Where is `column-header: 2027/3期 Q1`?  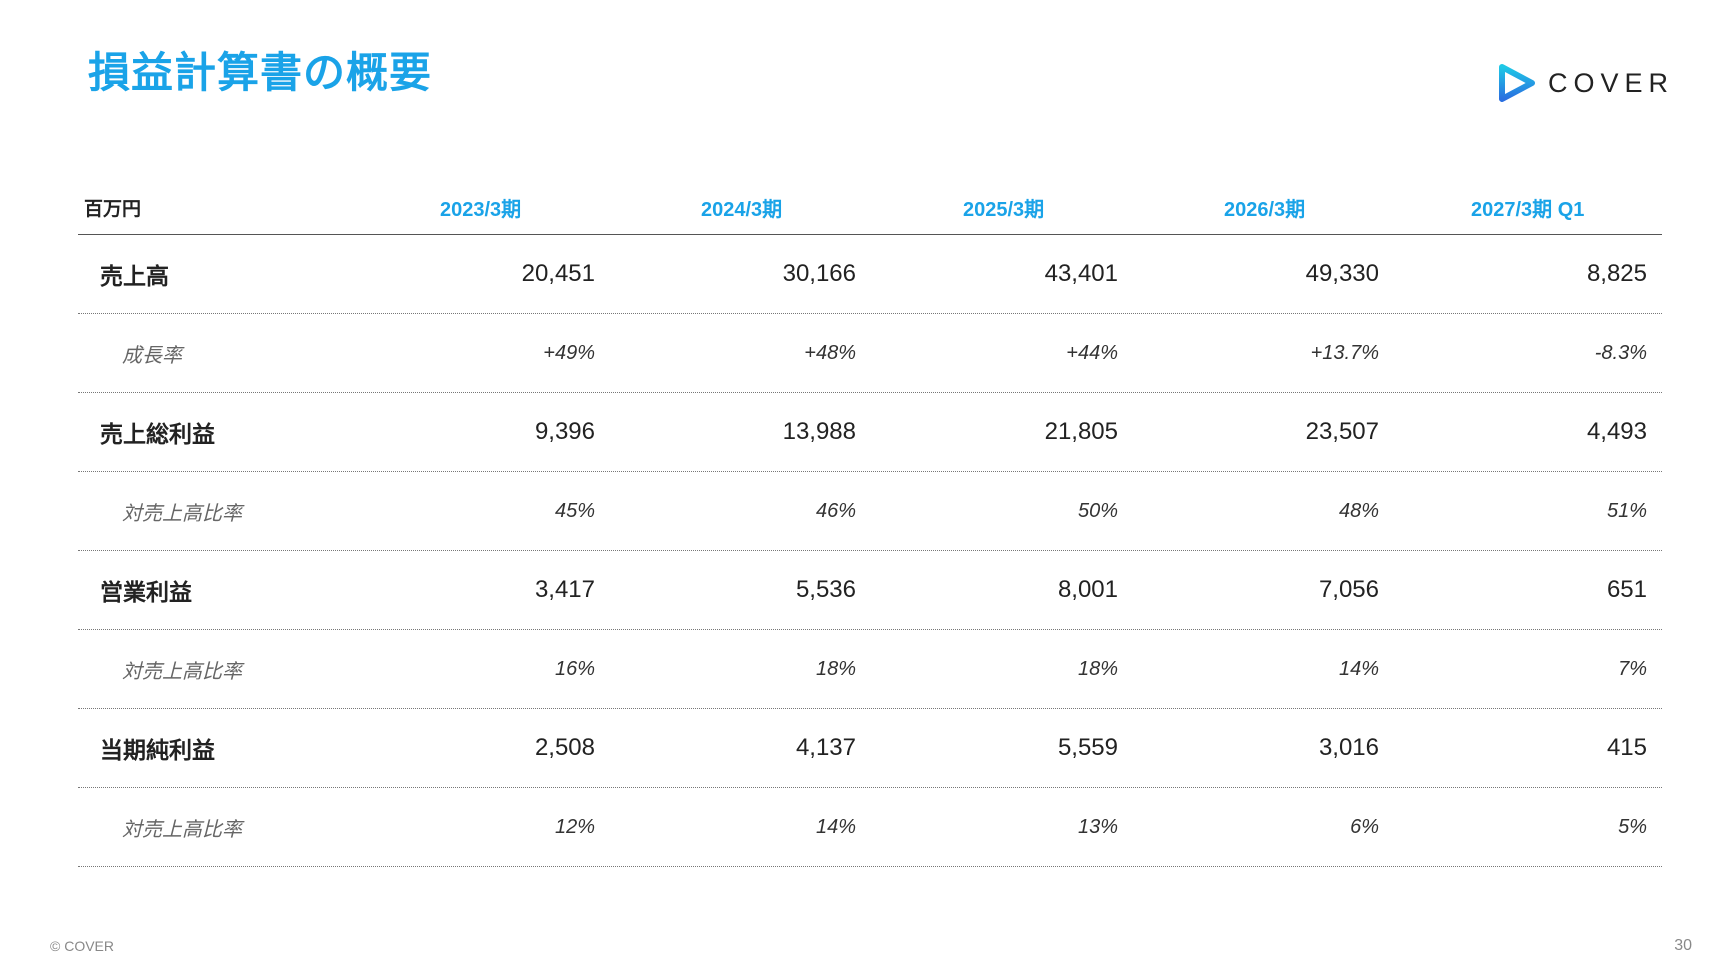
column-header: 2027/3期 Q1 is located at coordinates (1528, 209).